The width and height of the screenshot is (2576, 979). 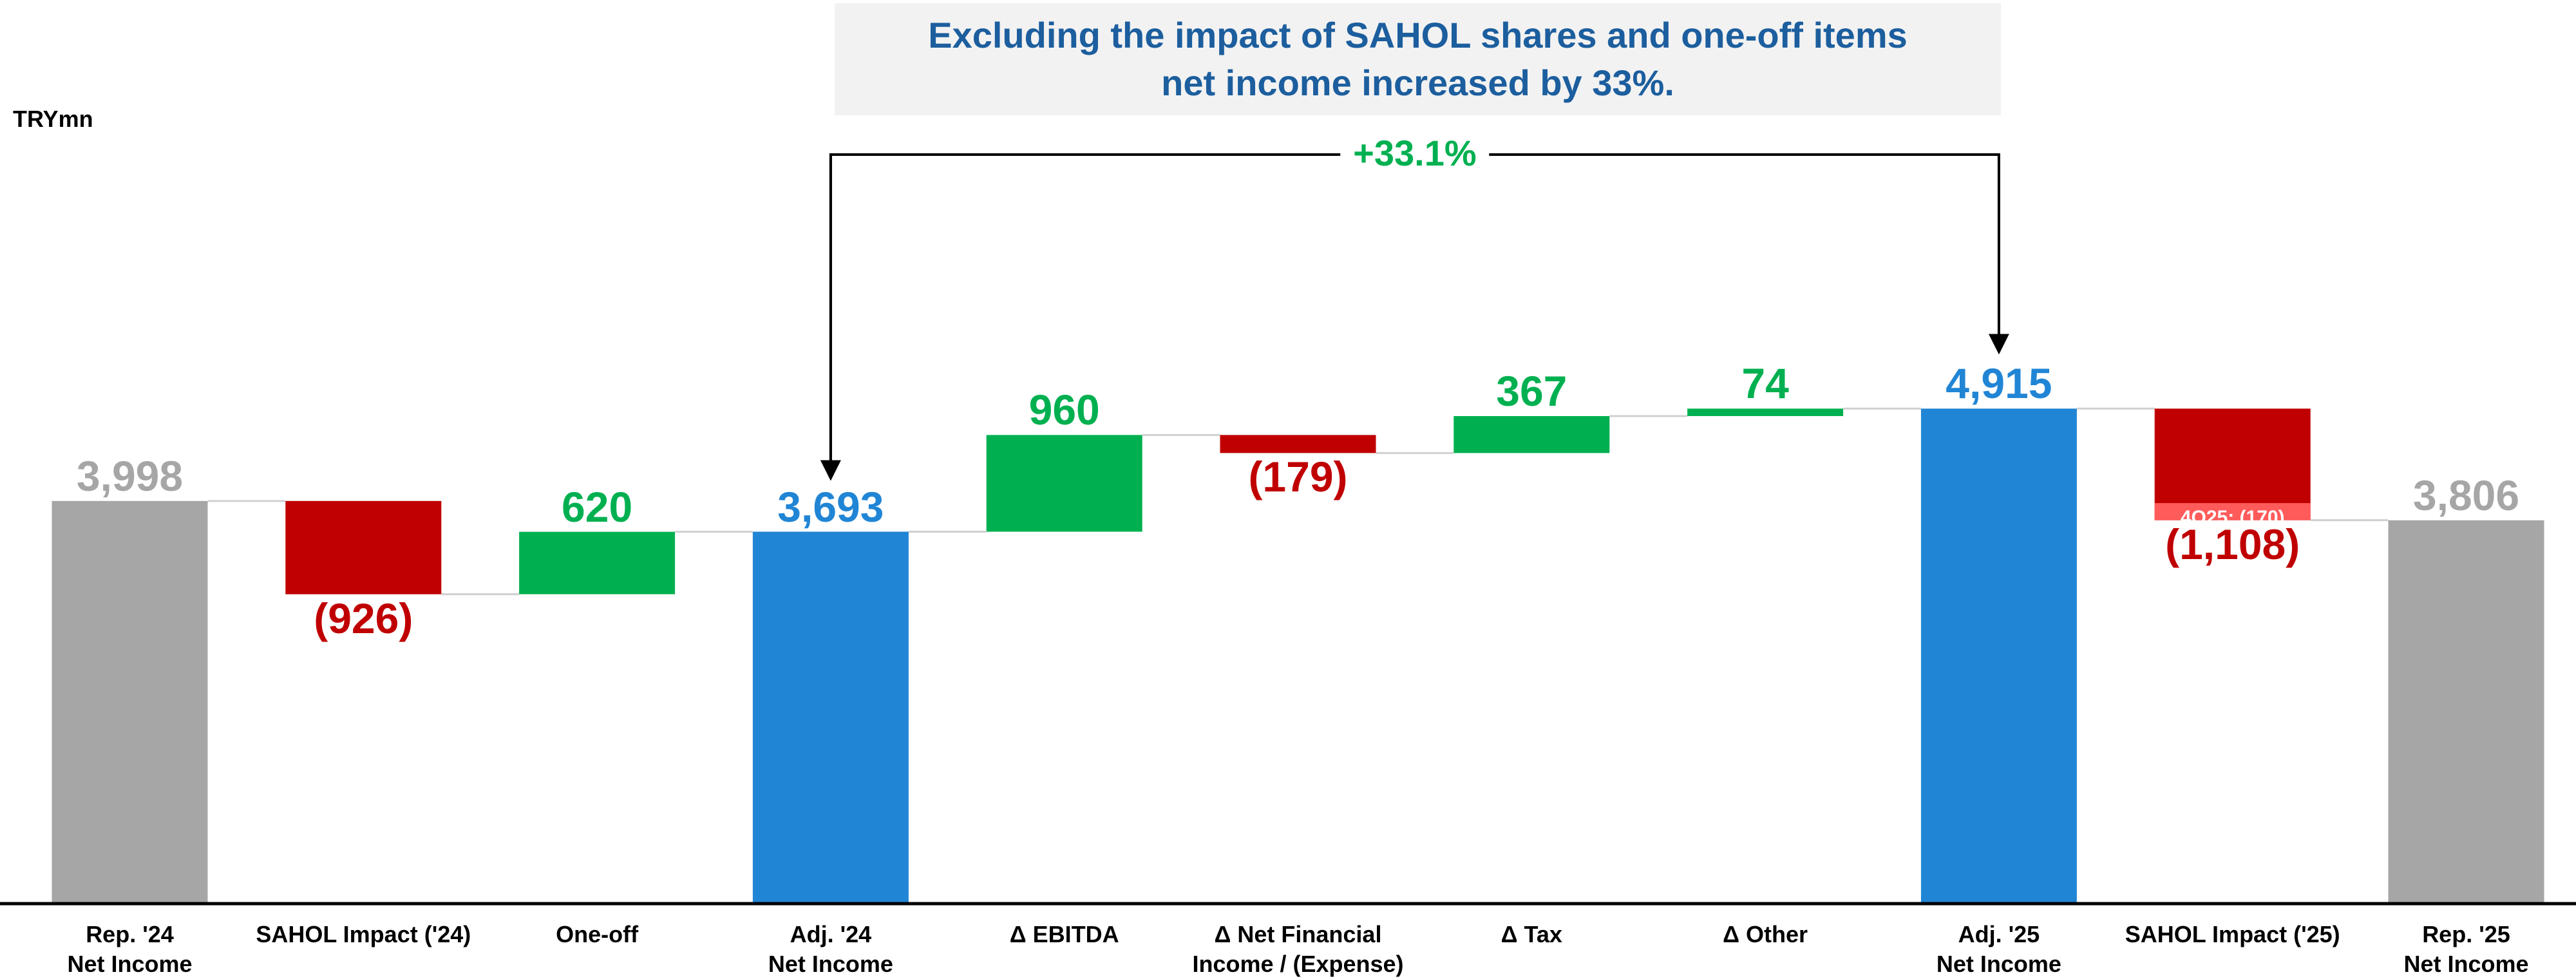 What do you see at coordinates (2233, 935) in the screenshot?
I see `x-tick-label: SAHOL Impact ('25)` at bounding box center [2233, 935].